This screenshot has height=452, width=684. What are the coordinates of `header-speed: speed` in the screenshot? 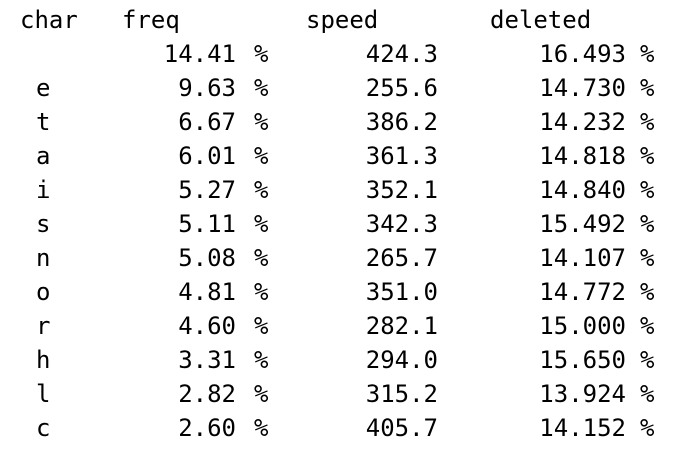 It's located at (342, 20).